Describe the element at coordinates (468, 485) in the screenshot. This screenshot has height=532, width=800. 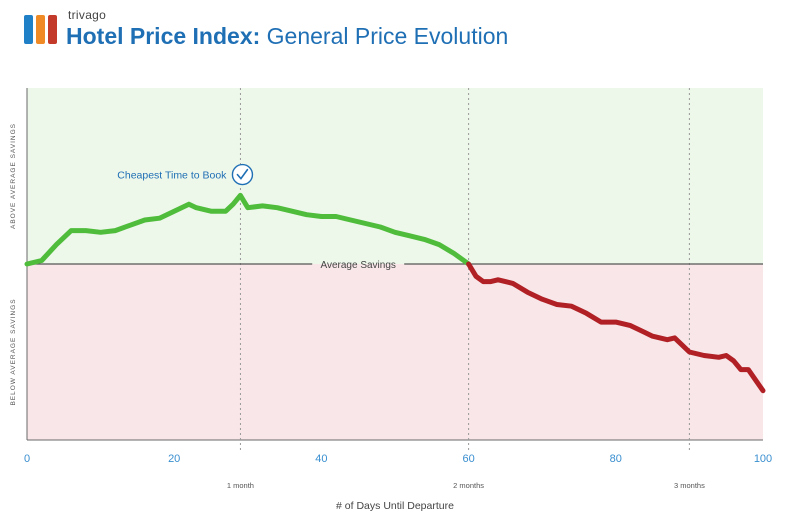
I see `month-marker-label: 2 months` at that location.